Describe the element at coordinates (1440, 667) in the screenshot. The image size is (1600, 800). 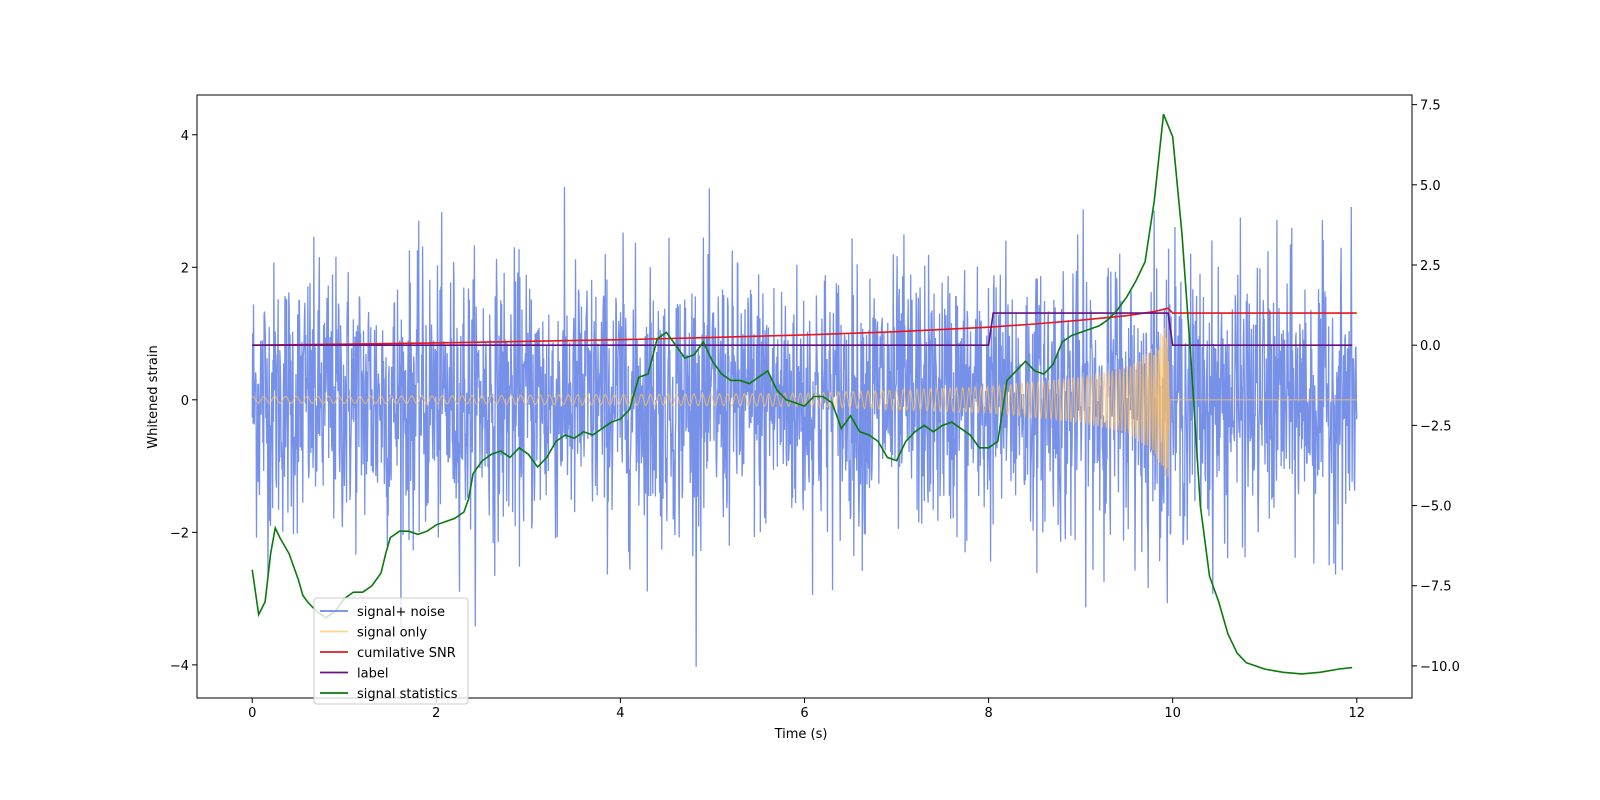
I see `y-right-tick-label: −10.0` at that location.